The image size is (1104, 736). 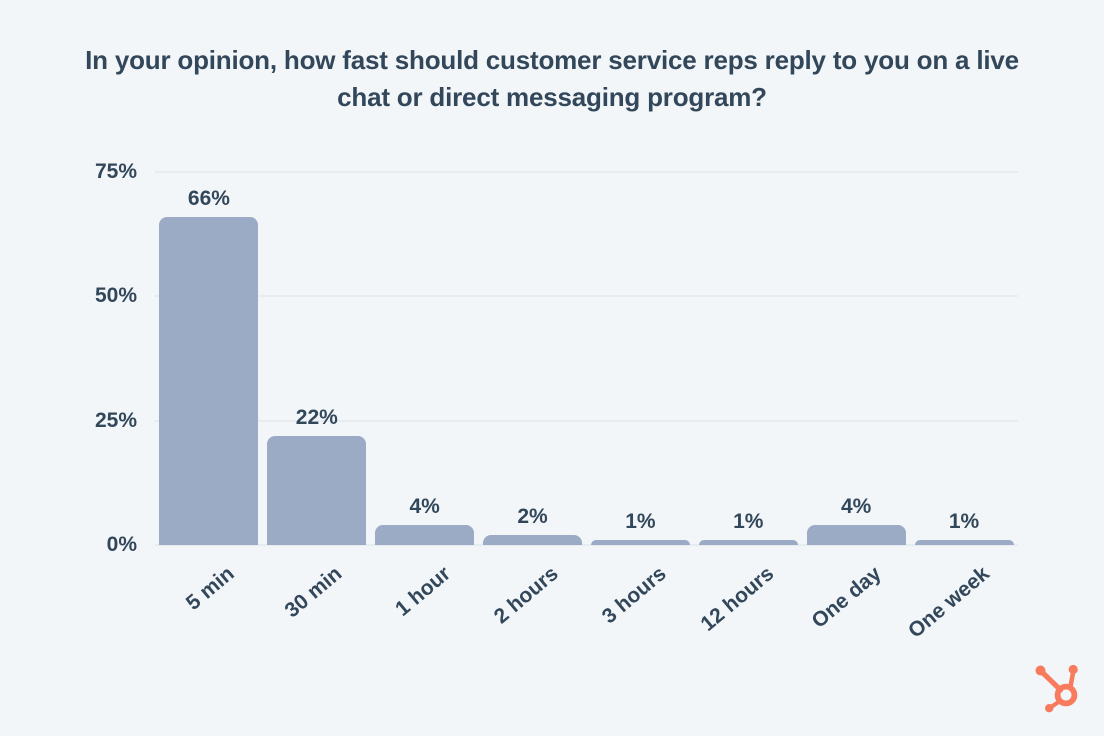 What do you see at coordinates (422, 591) in the screenshot?
I see `x-axis-category-label: 1 hour` at bounding box center [422, 591].